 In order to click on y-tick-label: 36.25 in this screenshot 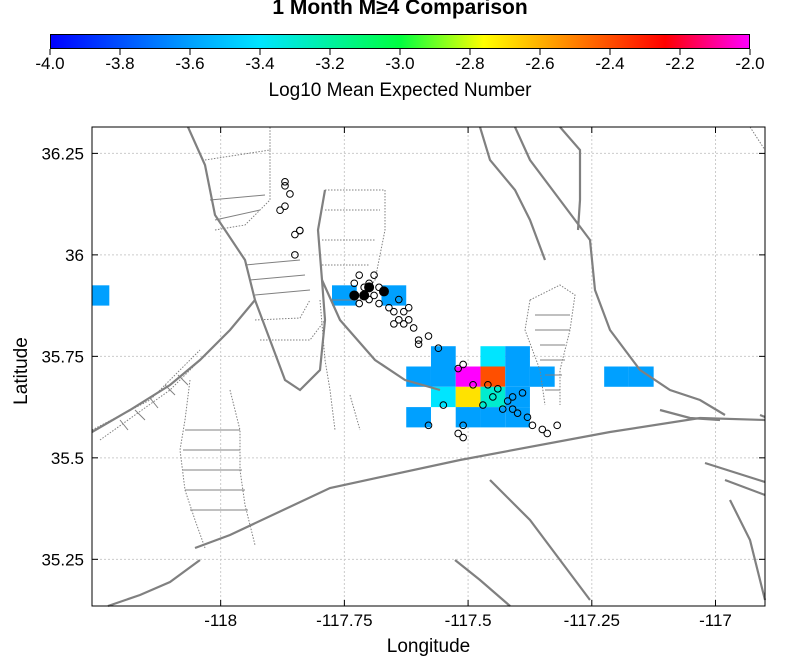, I will do `click(62, 153)`.